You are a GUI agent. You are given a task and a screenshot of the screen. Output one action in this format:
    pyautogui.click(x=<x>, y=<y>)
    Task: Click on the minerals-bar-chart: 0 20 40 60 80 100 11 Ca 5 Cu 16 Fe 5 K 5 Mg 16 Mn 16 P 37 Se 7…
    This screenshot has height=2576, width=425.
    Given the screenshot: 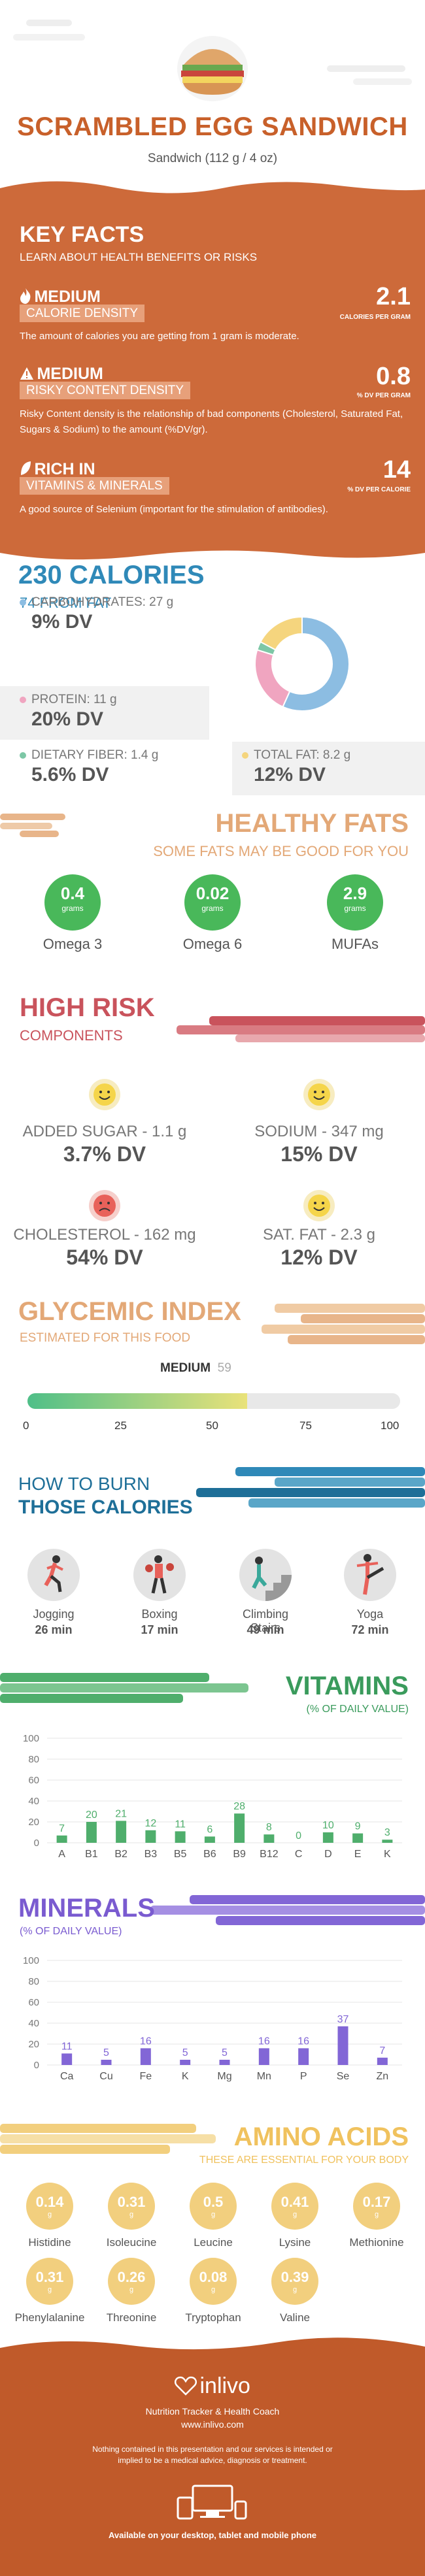 What is the action you would take?
    pyautogui.click(x=212, y=2019)
    